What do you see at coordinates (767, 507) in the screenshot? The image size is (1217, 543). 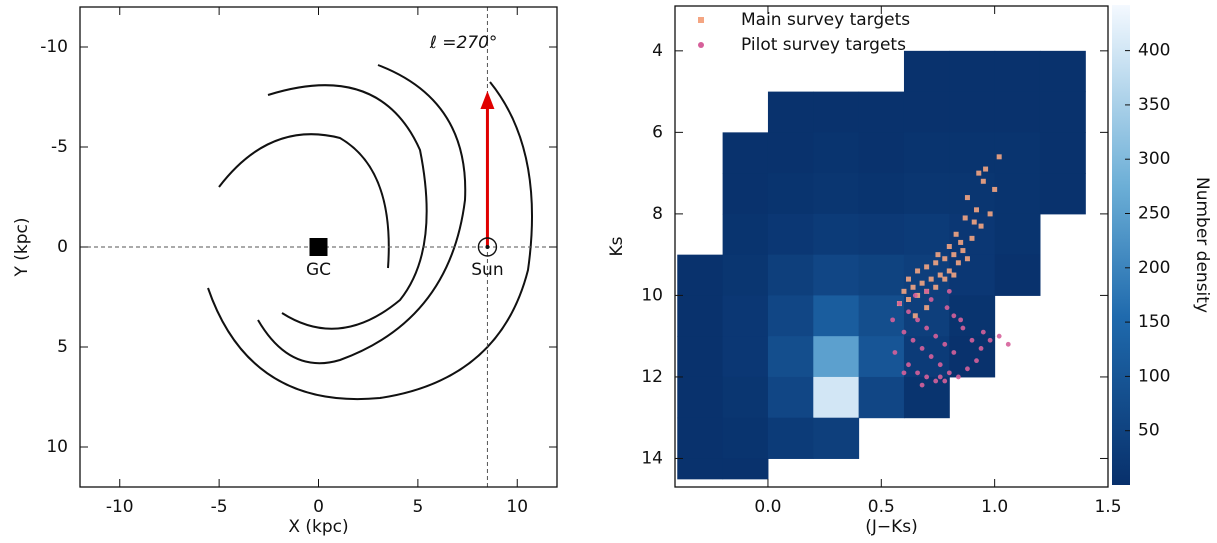 I see `x-tick-label: 0.0` at bounding box center [767, 507].